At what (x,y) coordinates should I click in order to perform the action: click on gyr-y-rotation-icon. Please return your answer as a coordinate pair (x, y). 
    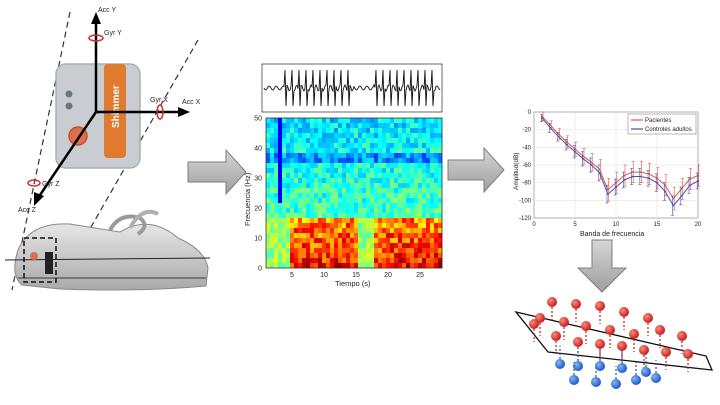
    Looking at the image, I should click on (96, 38).